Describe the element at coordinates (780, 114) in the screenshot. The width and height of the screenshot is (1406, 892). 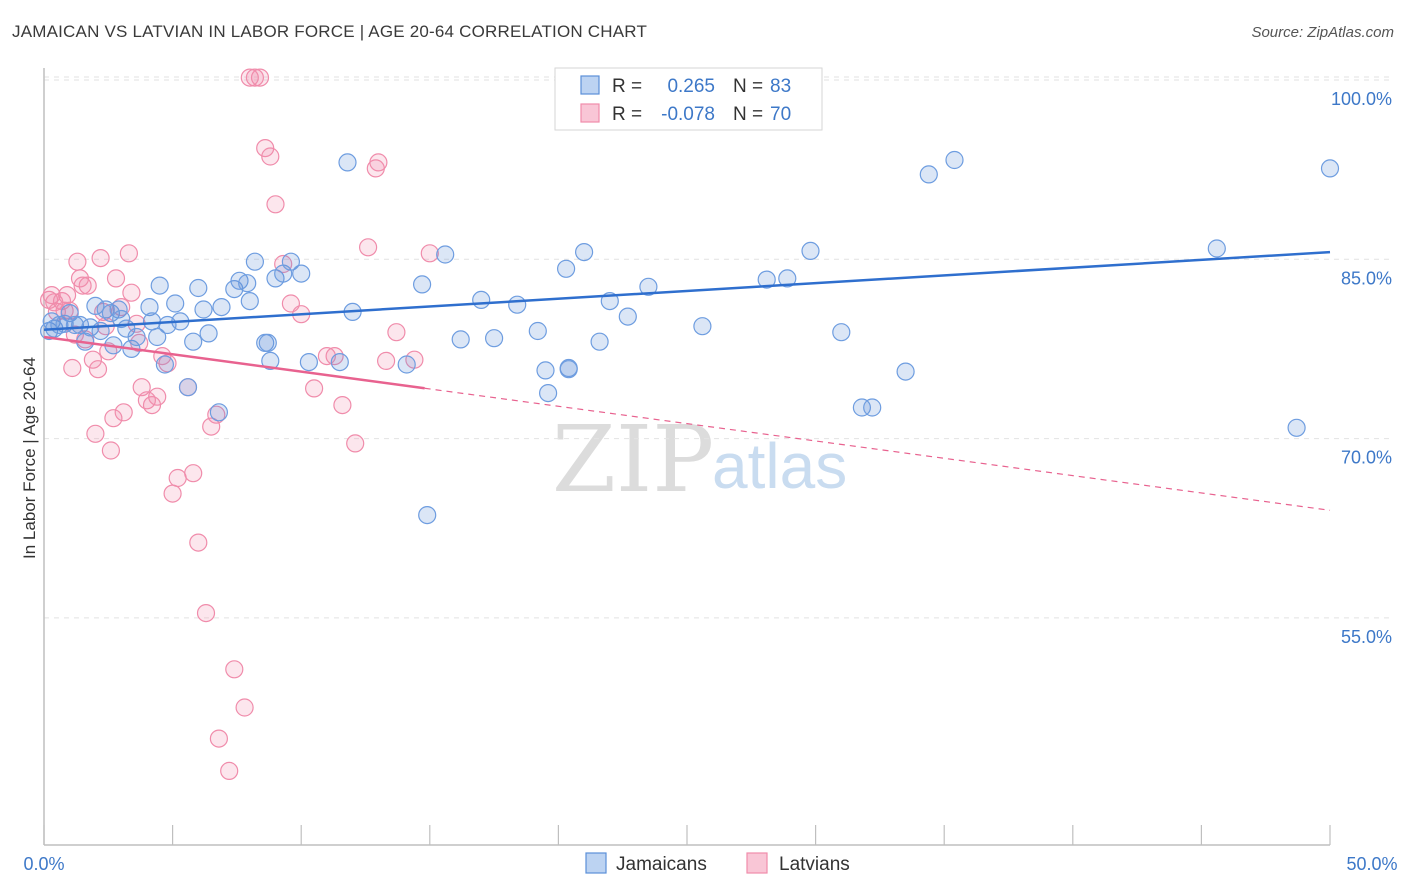
I see `legend-n-value: 70` at that location.